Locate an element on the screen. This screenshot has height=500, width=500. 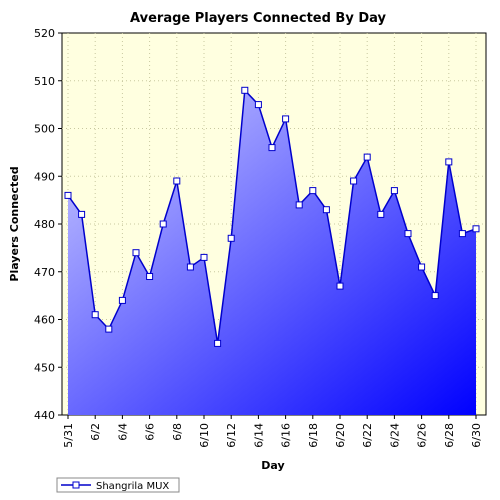
y-tick-labels: 440 450 460 470 480 490 500 510 520 is located at coordinates (44, 224).